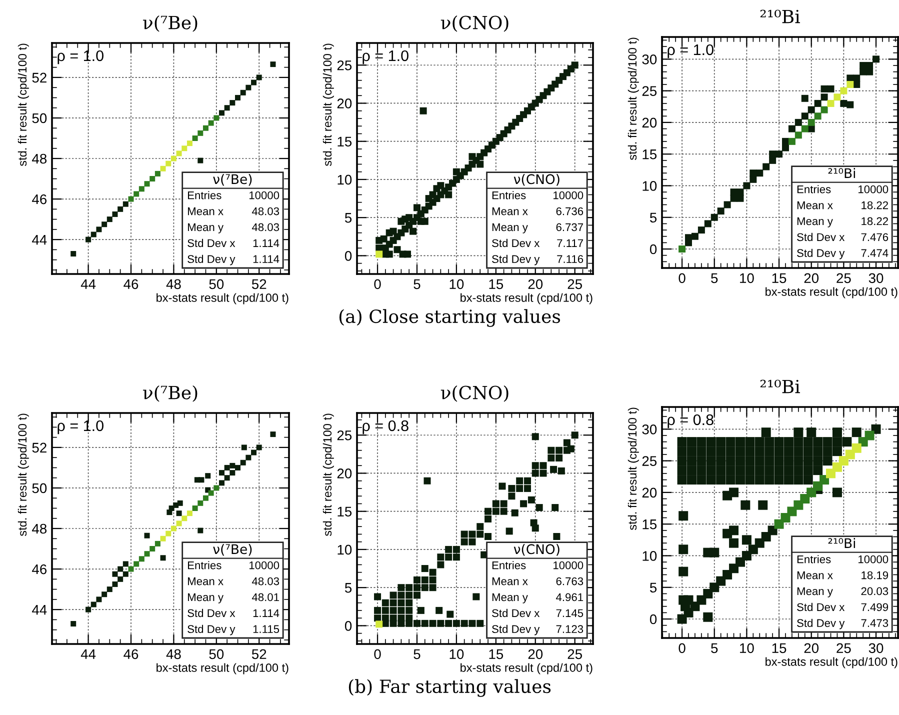  Describe the element at coordinates (780, 17) in the screenshot. I see `chart-title: ²¹⁰Bi` at that location.